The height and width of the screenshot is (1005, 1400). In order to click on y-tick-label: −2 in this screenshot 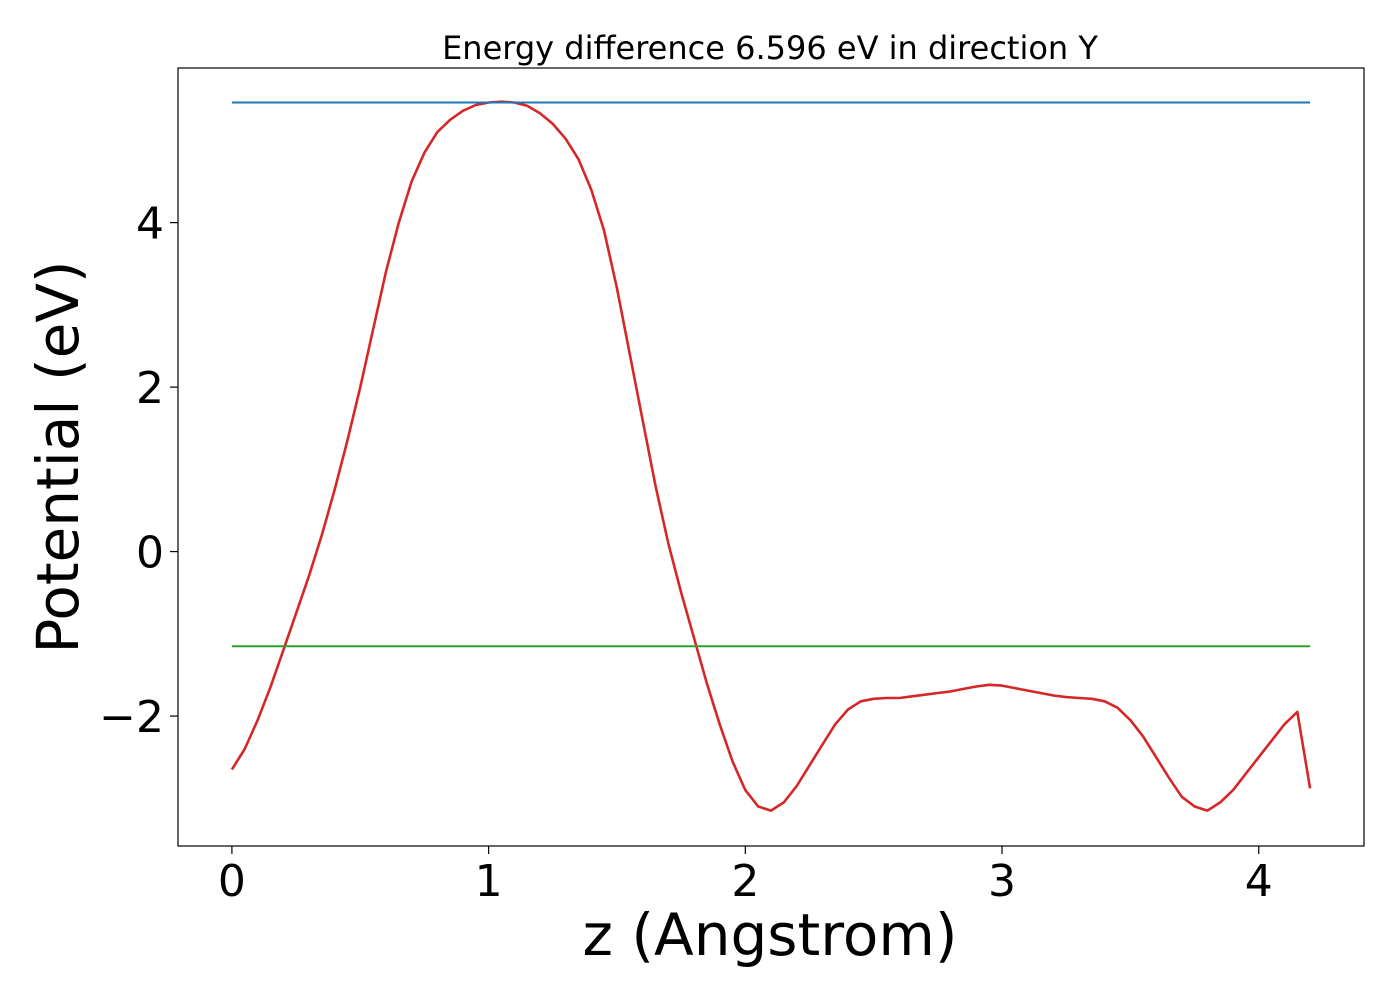, I will do `click(131, 717)`.